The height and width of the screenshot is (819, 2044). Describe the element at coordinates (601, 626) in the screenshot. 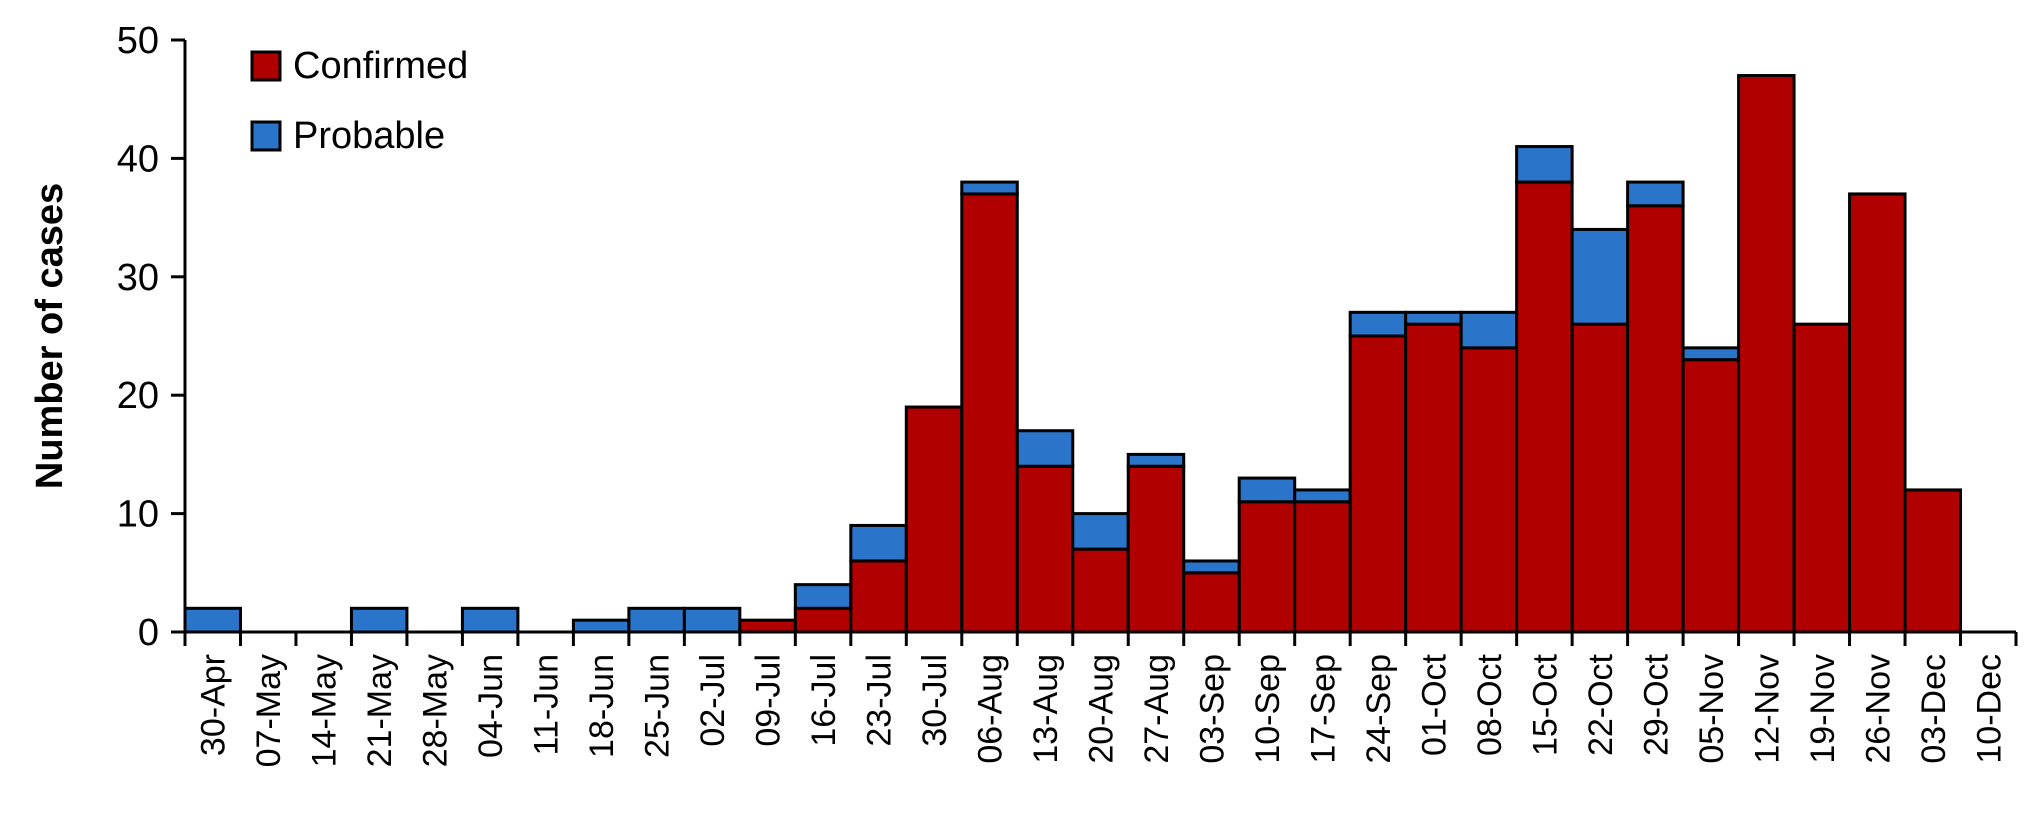

I see `bar-probable-18-Jun` at that location.